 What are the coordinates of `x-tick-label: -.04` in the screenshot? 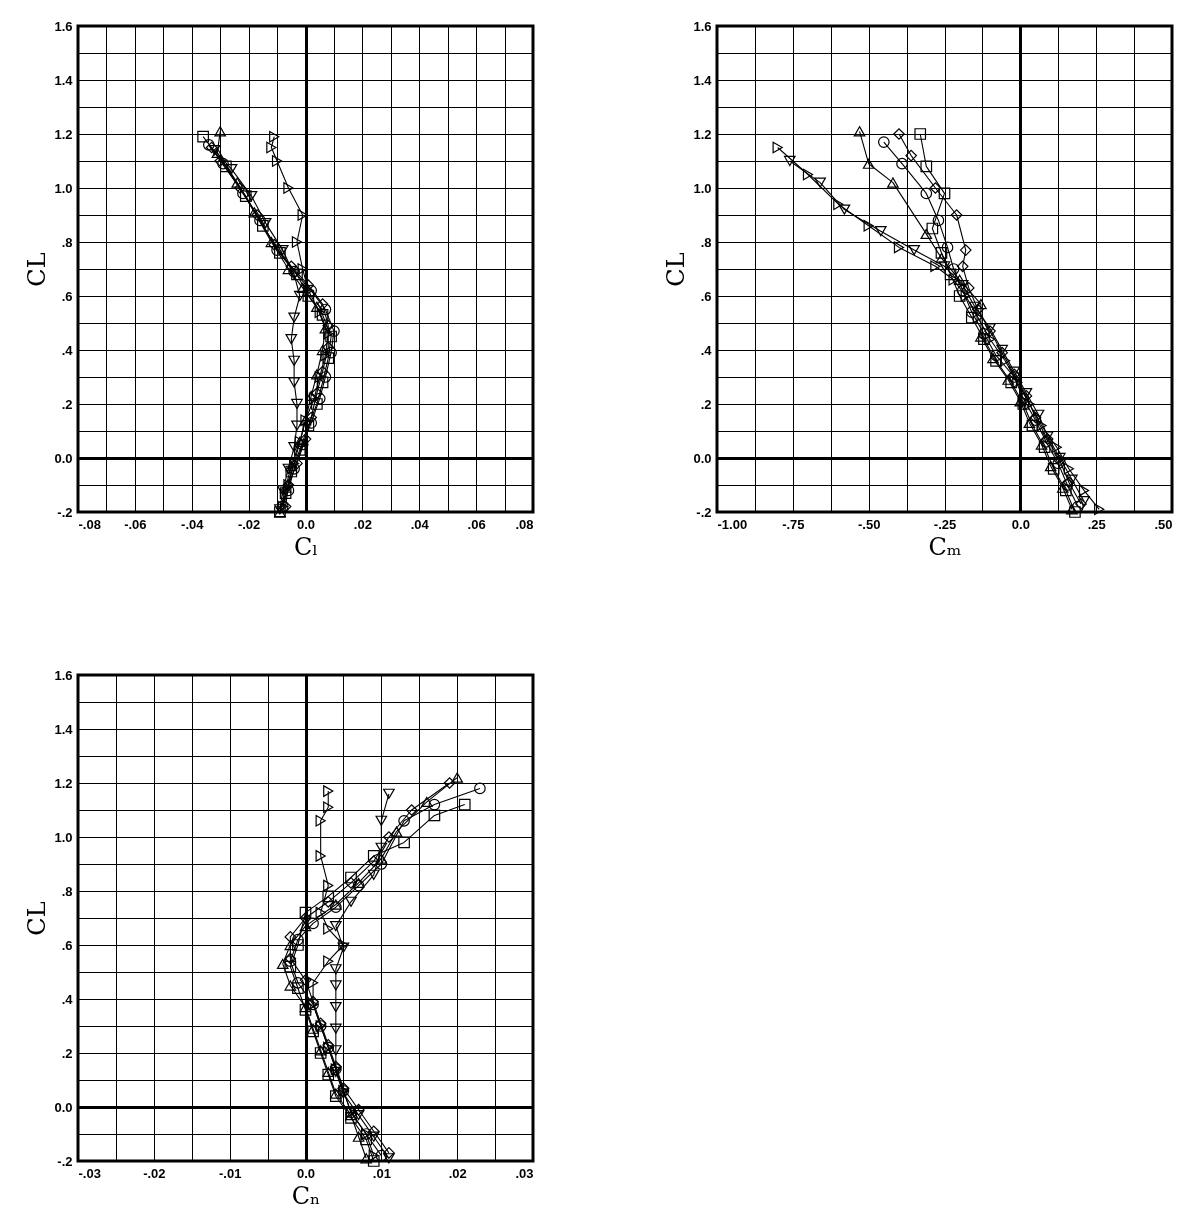 It's located at (193, 524).